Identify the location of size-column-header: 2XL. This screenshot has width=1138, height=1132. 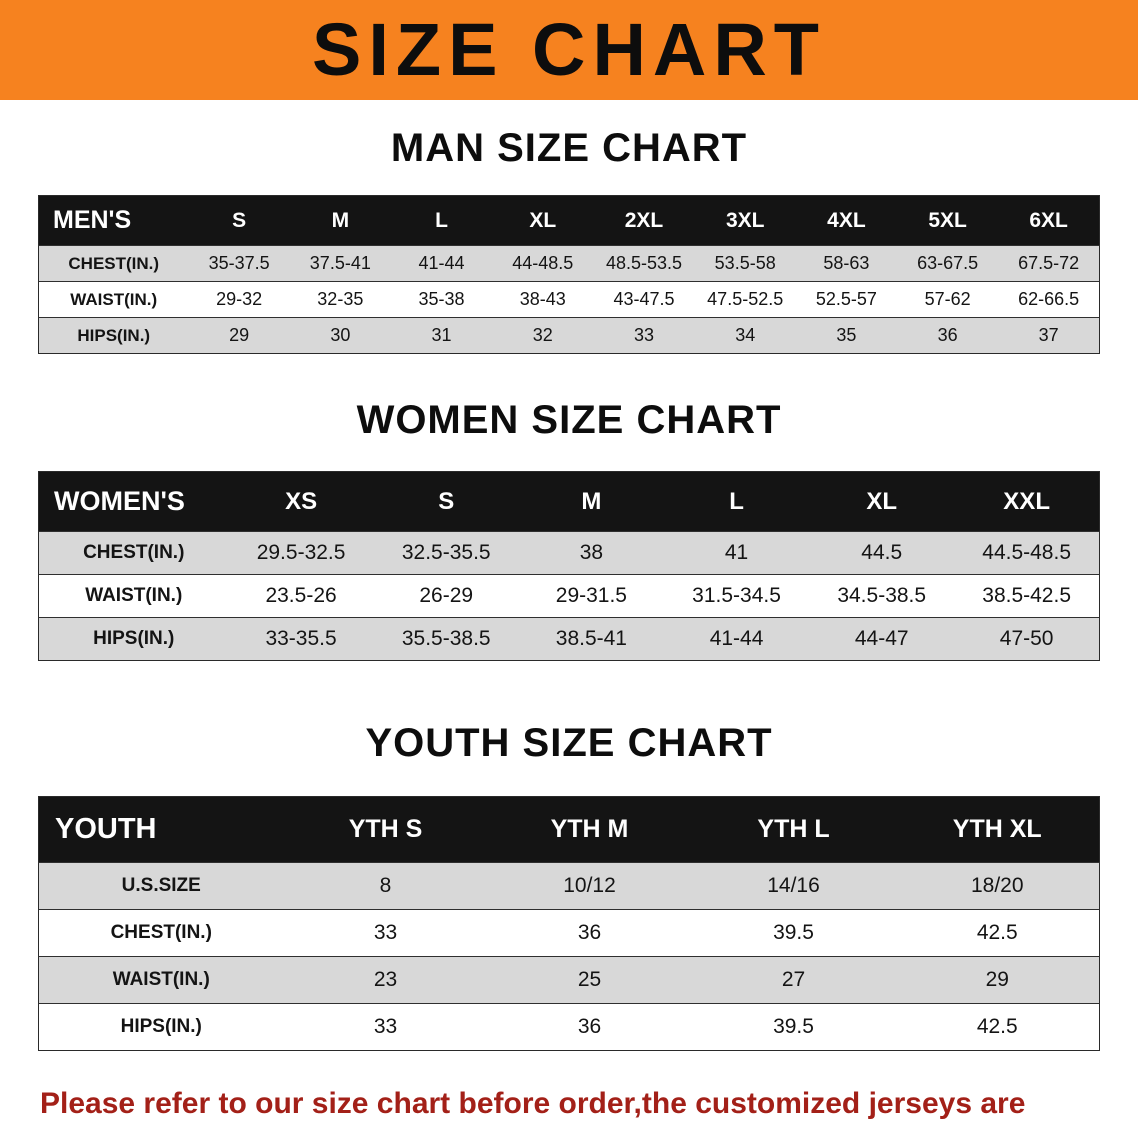
(644, 220).